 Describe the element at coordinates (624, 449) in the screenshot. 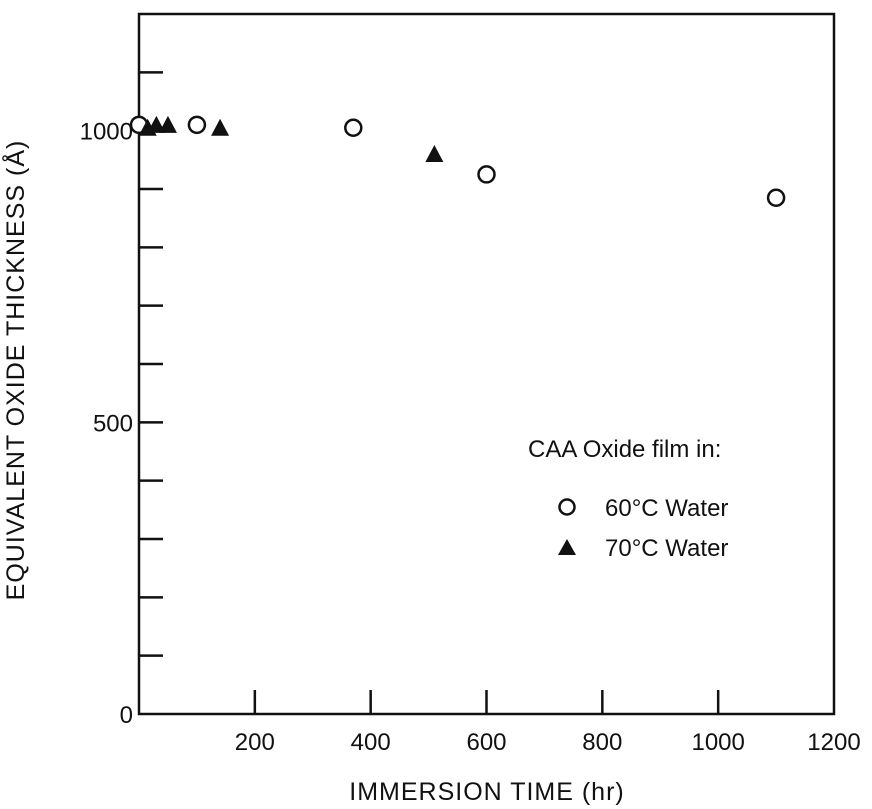

I see `legend-title: CAA Oxide film in:` at that location.